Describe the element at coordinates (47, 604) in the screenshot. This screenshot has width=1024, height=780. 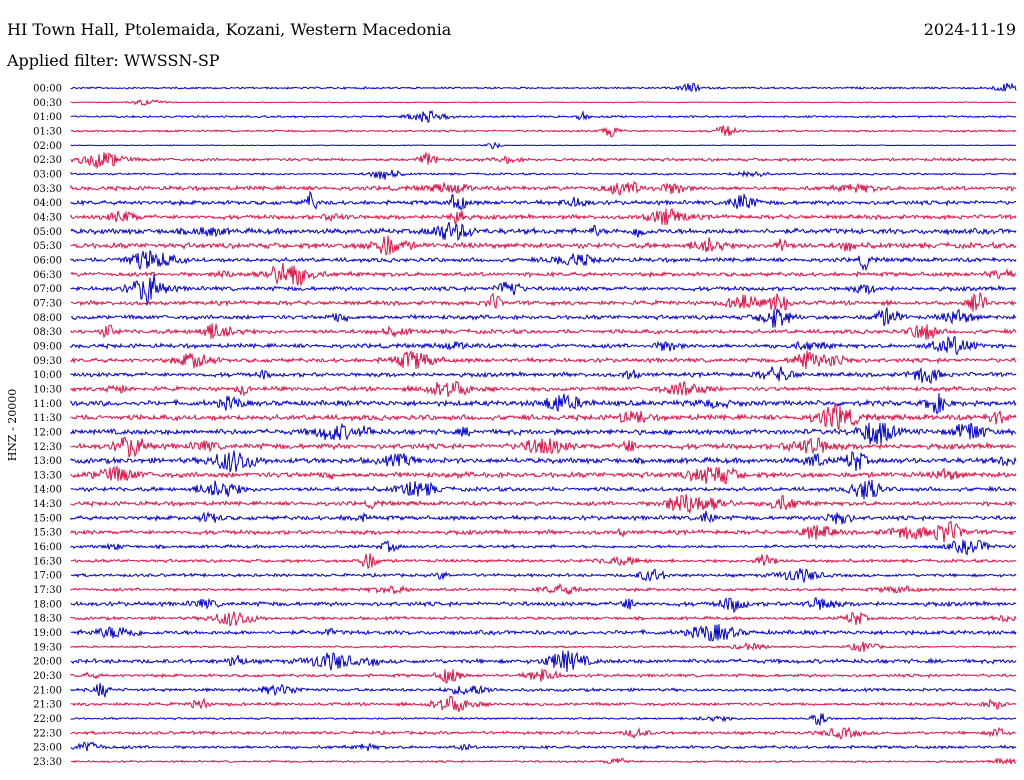
I see `row-time-label: 18:00` at that location.